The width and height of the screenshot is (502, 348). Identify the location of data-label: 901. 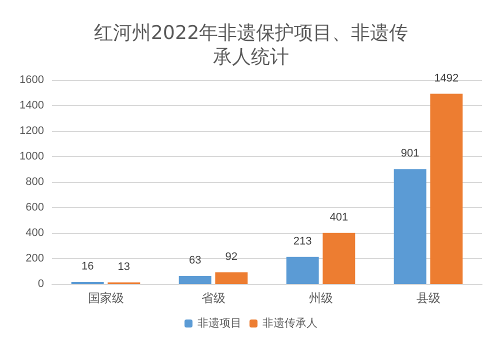
(410, 154).